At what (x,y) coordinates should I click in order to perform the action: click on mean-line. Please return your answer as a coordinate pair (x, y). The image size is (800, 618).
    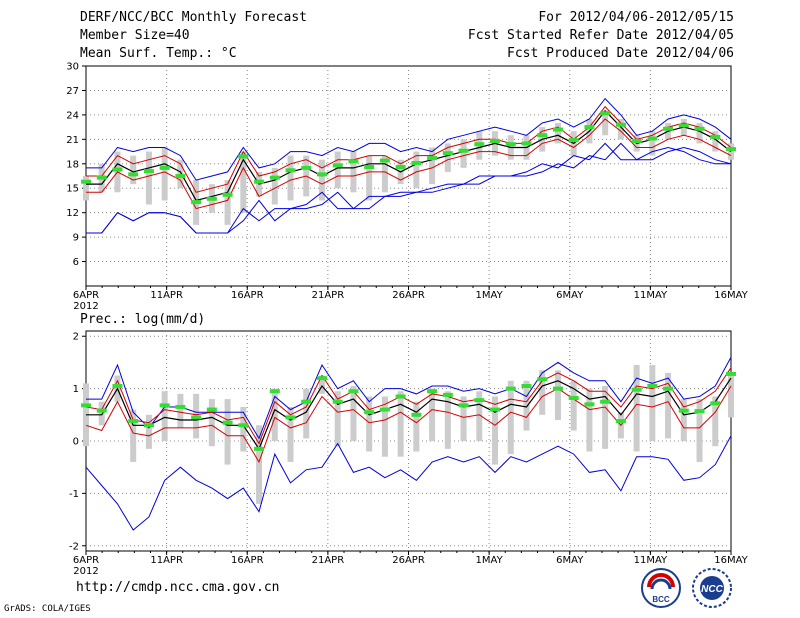
    Looking at the image, I should click on (409, 414).